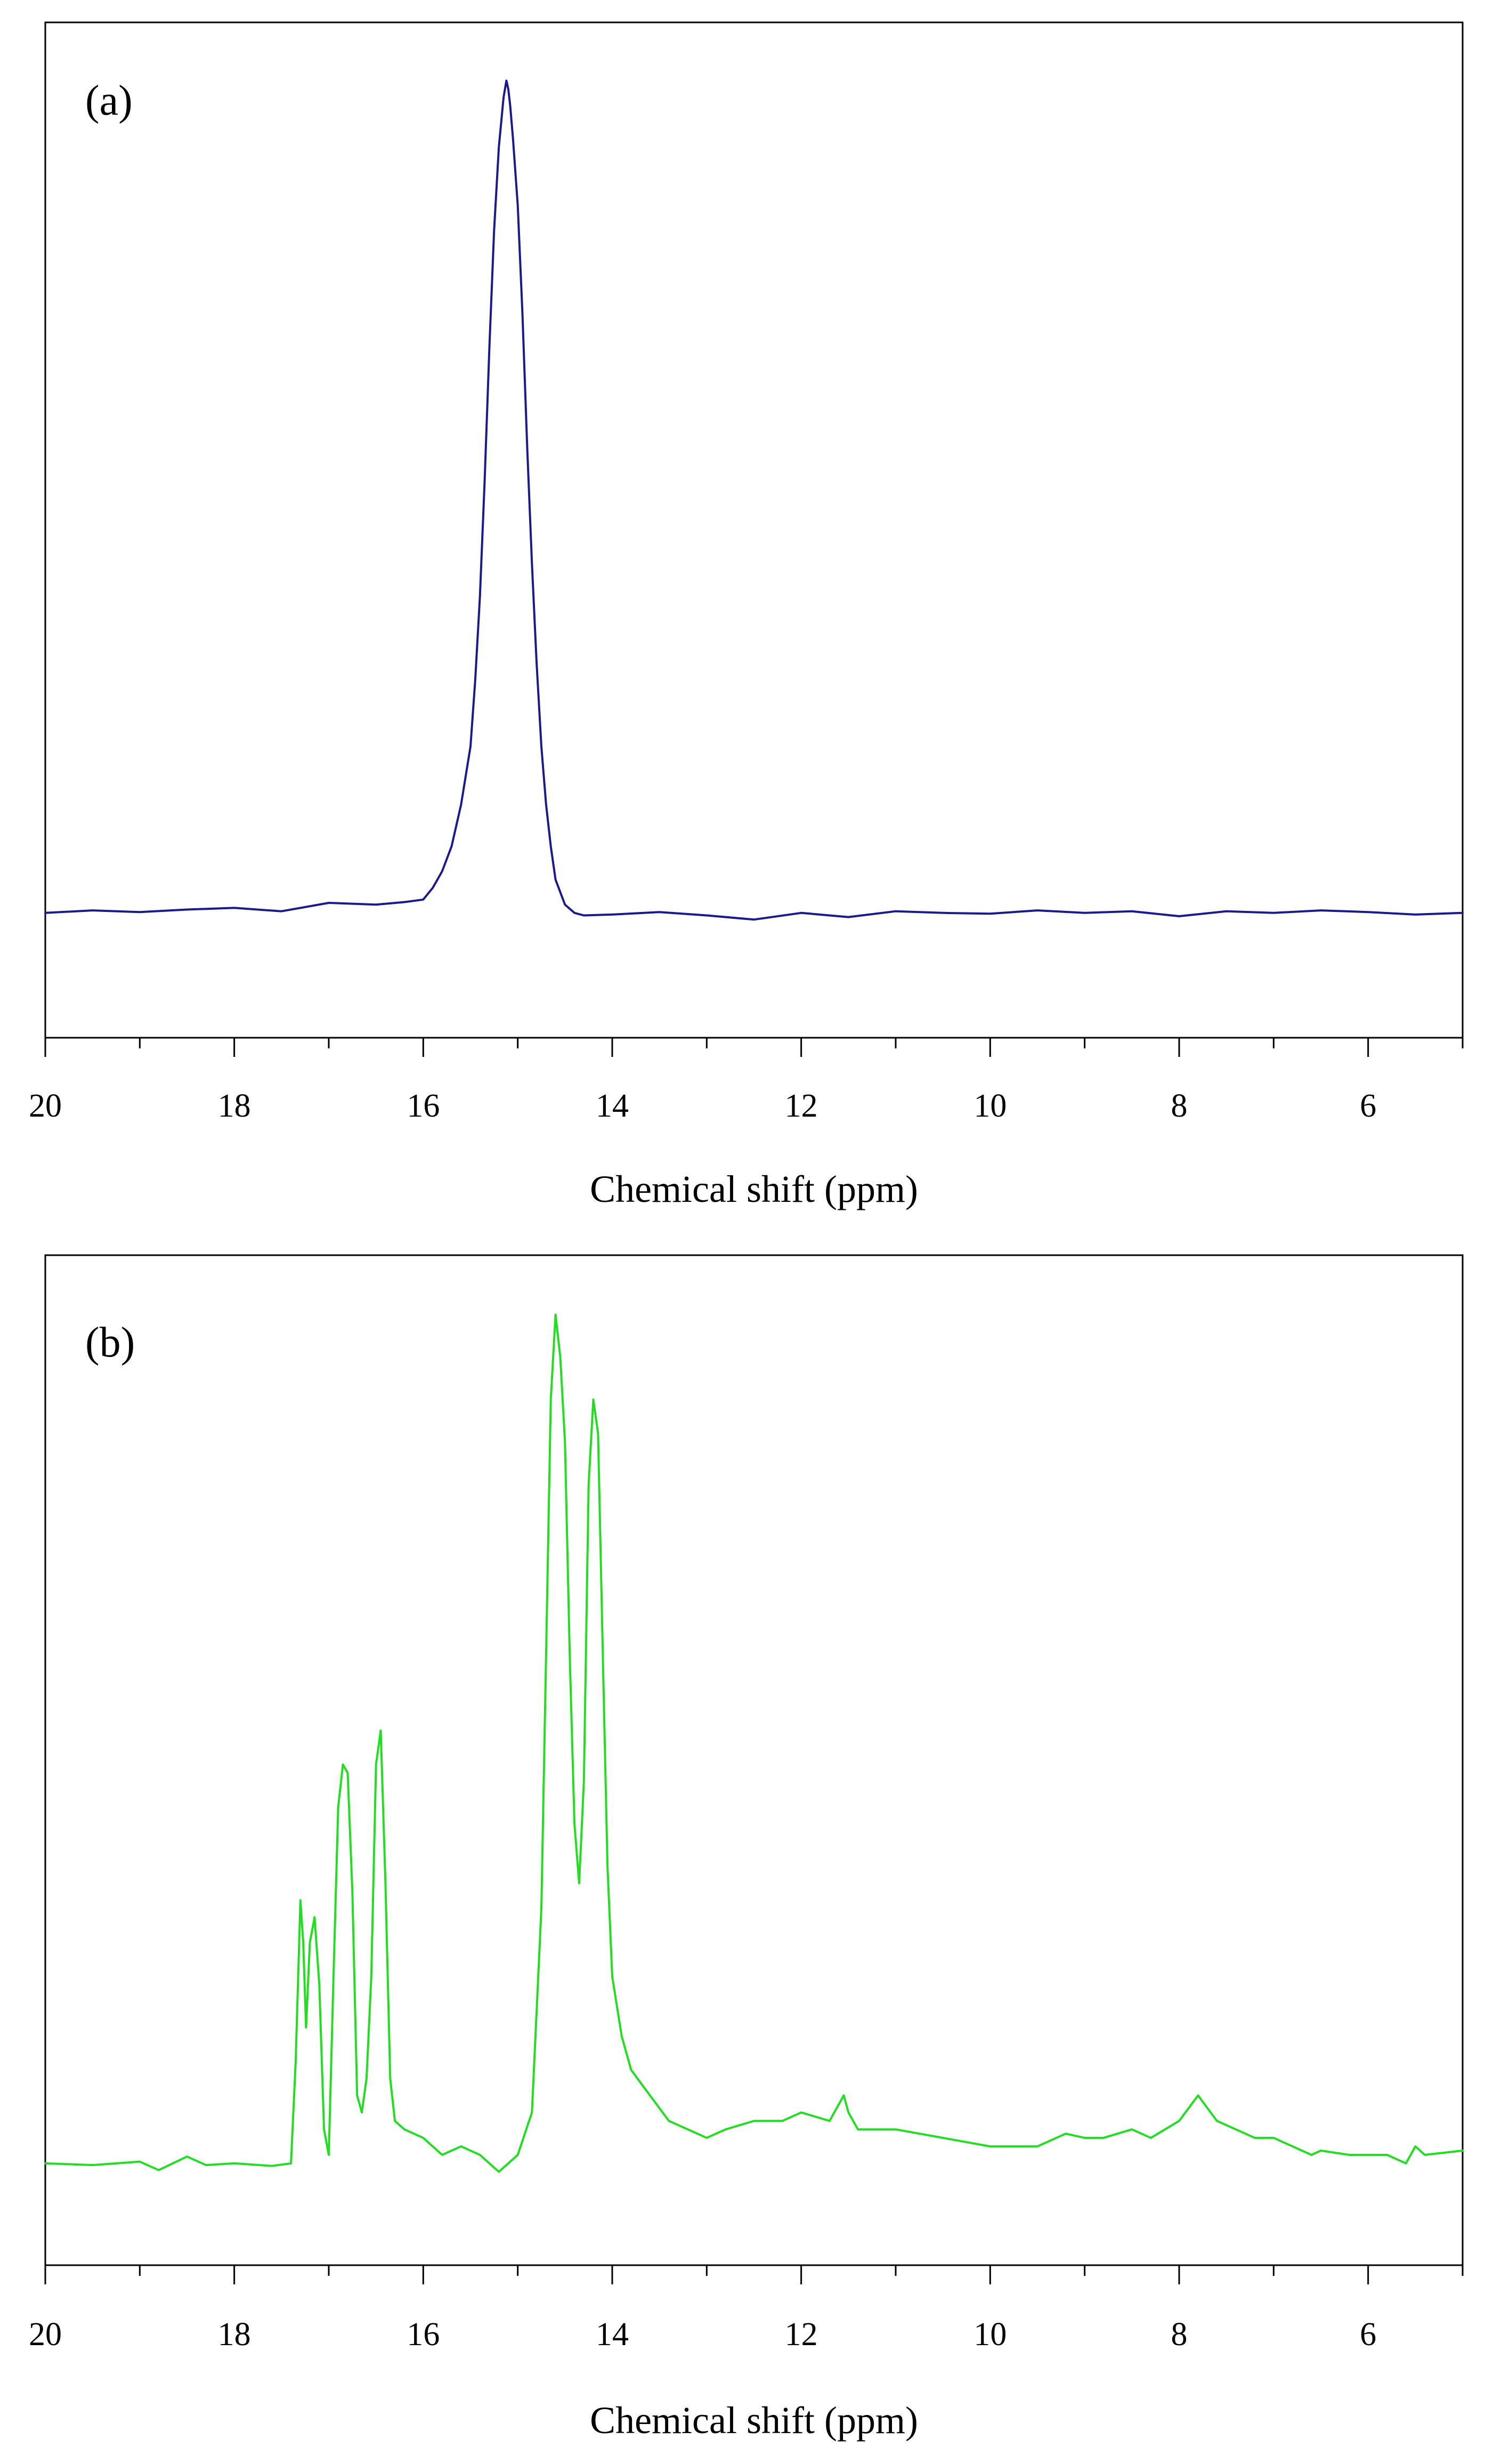 This screenshot has width=1485, height=2464. What do you see at coordinates (423, 2334) in the screenshot?
I see `x-tick-label-b-16: 16` at bounding box center [423, 2334].